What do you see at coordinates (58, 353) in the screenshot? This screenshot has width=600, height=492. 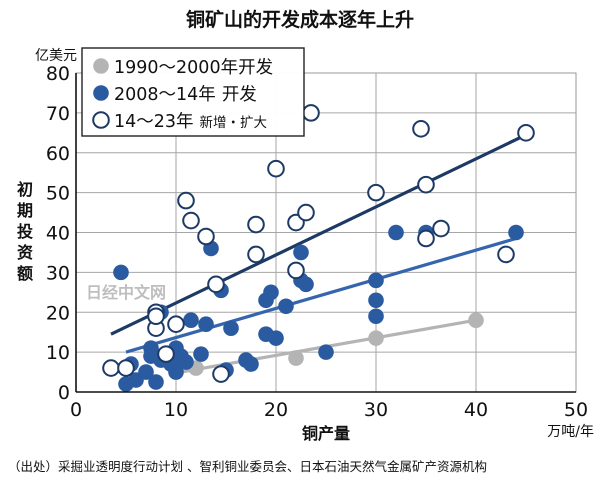 I see `y-tick-label: 10` at bounding box center [58, 353].